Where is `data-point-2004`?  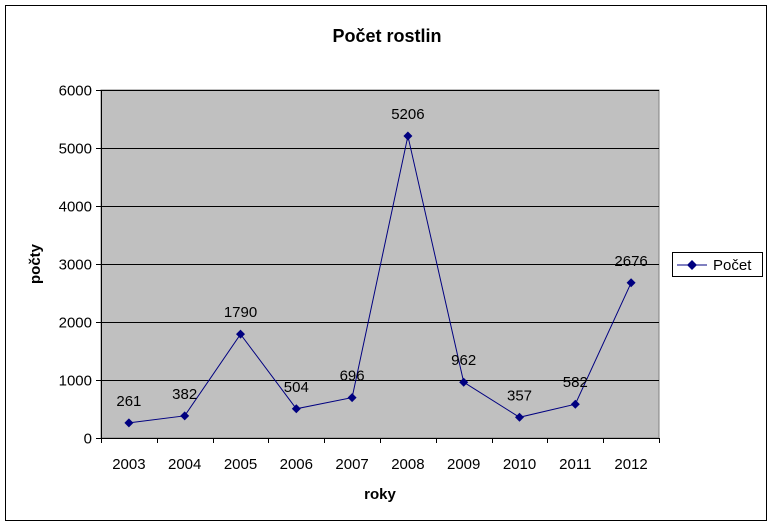 data-point-2004 is located at coordinates (185, 416).